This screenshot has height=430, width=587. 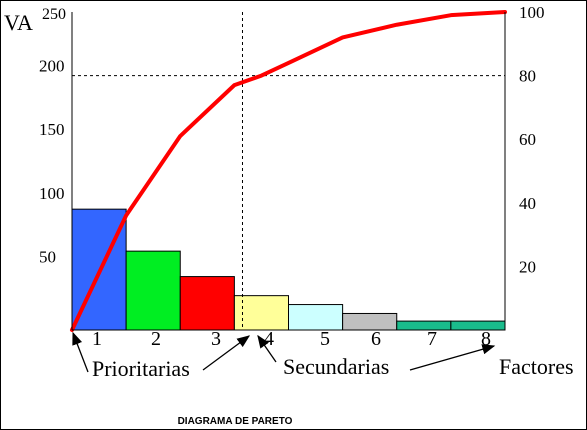 I want to click on y2-tick-label-60: 60, so click(x=527, y=139).